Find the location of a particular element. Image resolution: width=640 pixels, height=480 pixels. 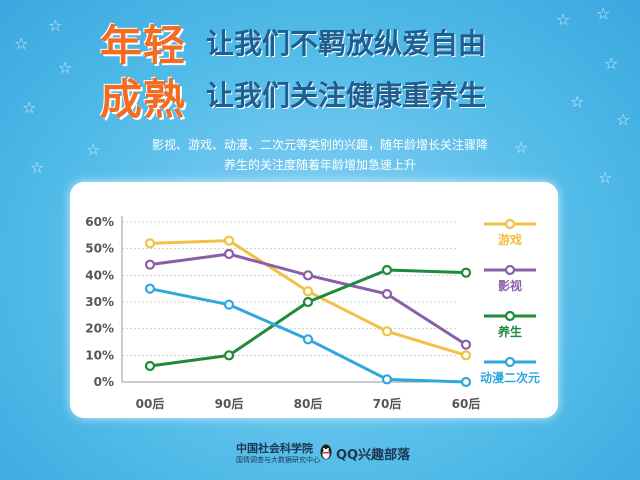

headline-mature: 成熟 is located at coordinates (143, 99).